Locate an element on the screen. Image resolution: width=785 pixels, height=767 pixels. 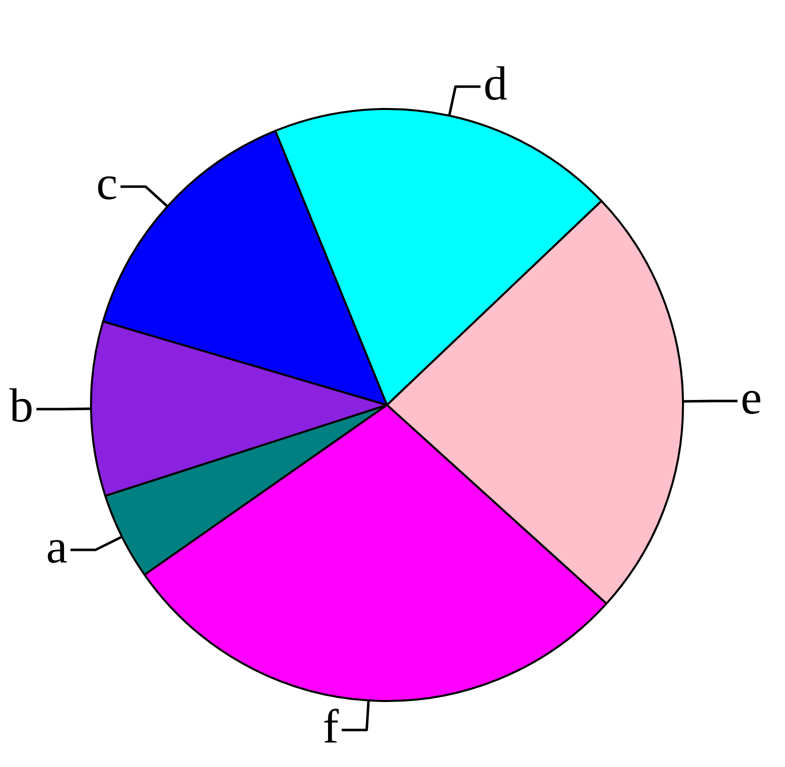
slice-label: d is located at coordinates (495, 83).